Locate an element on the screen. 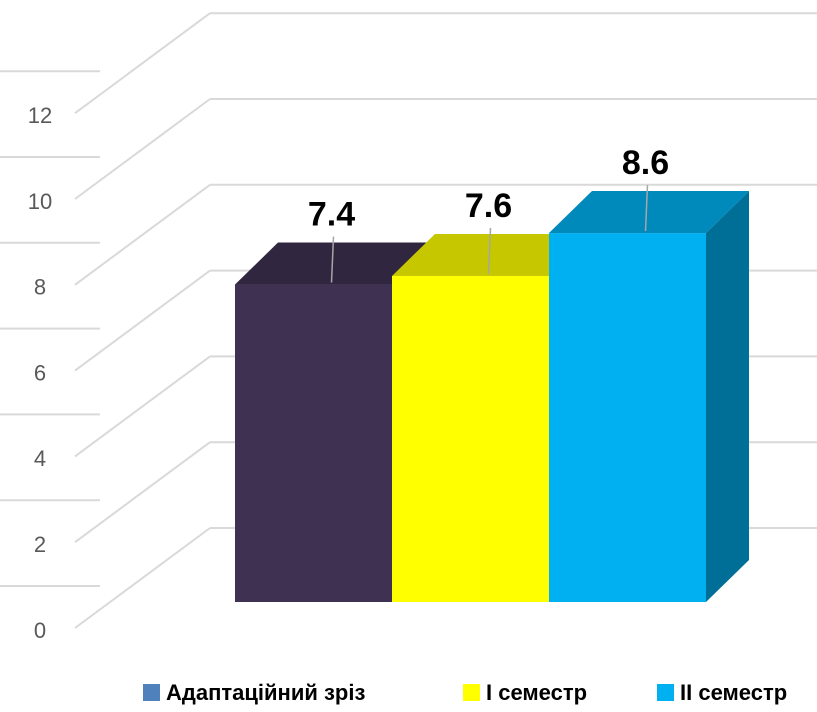 This screenshot has height=712, width=817. y-tick-label: 2 is located at coordinates (40, 544).